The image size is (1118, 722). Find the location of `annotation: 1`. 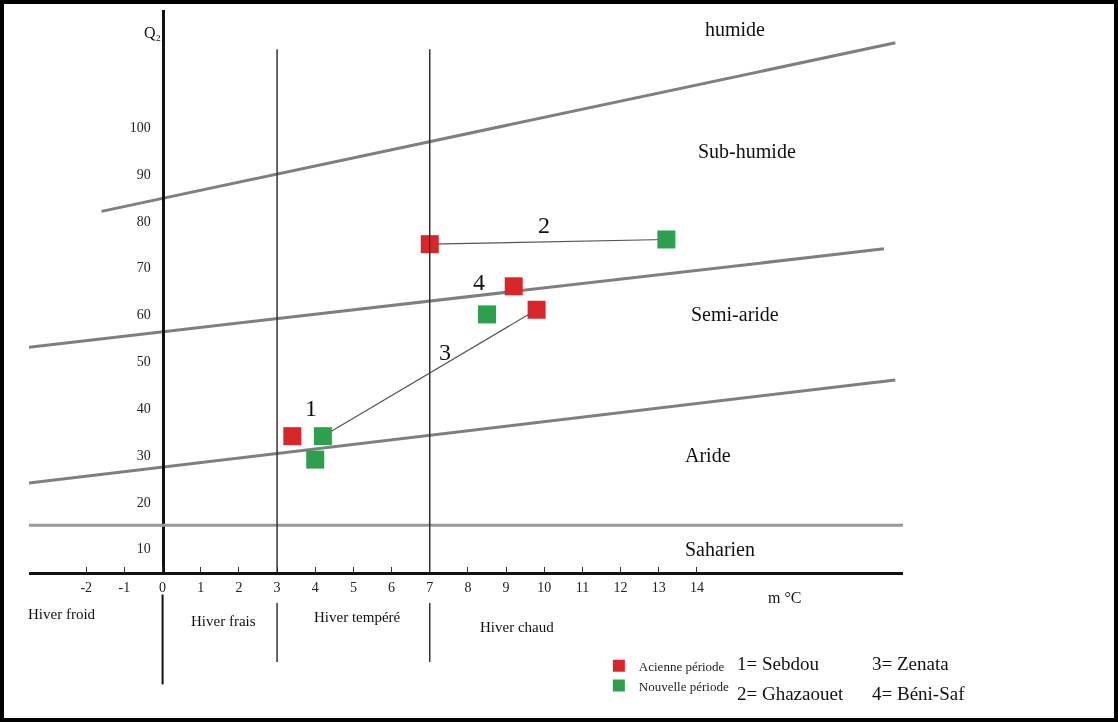

annotation: 1 is located at coordinates (311, 408).